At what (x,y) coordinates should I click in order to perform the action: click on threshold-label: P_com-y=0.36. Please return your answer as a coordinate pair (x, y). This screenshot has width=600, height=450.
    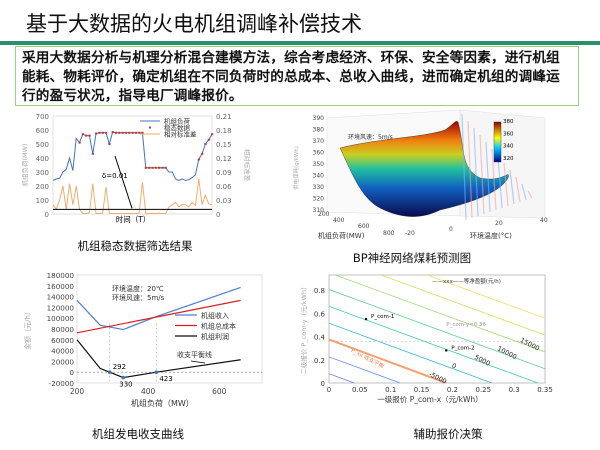
    Looking at the image, I should click on (466, 325).